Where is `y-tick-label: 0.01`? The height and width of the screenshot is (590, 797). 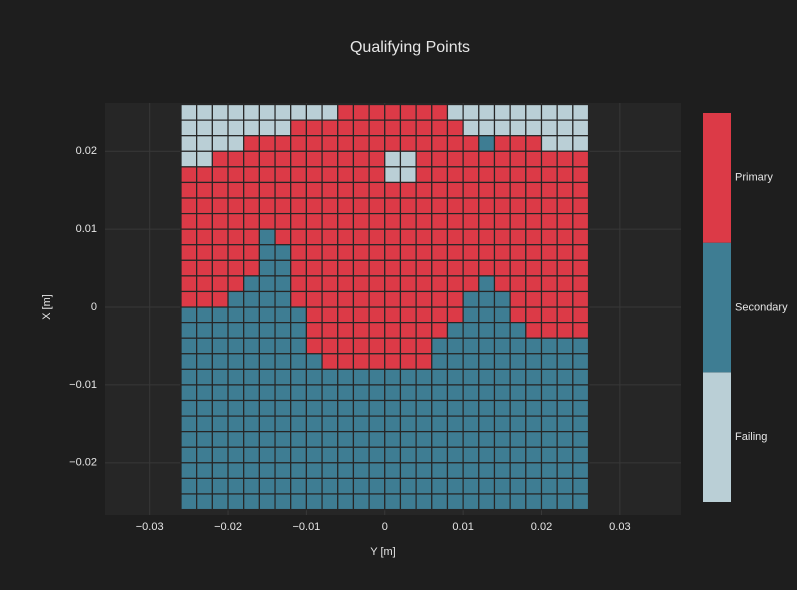 y-tick-label: 0.01 is located at coordinates (86, 229).